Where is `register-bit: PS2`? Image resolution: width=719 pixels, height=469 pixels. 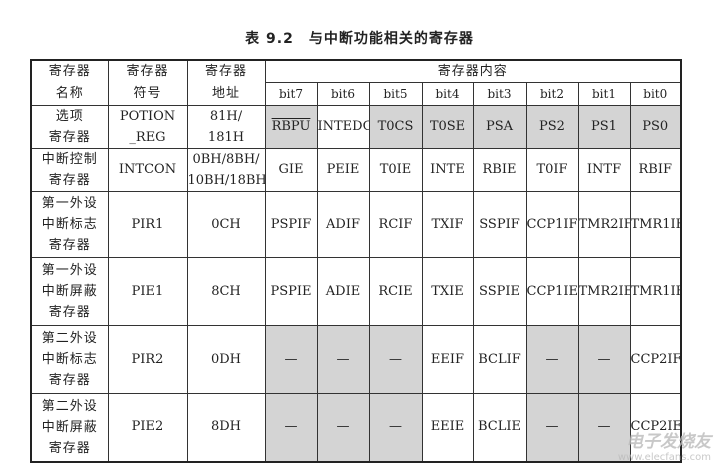 register-bit: PS2 is located at coordinates (552, 127).